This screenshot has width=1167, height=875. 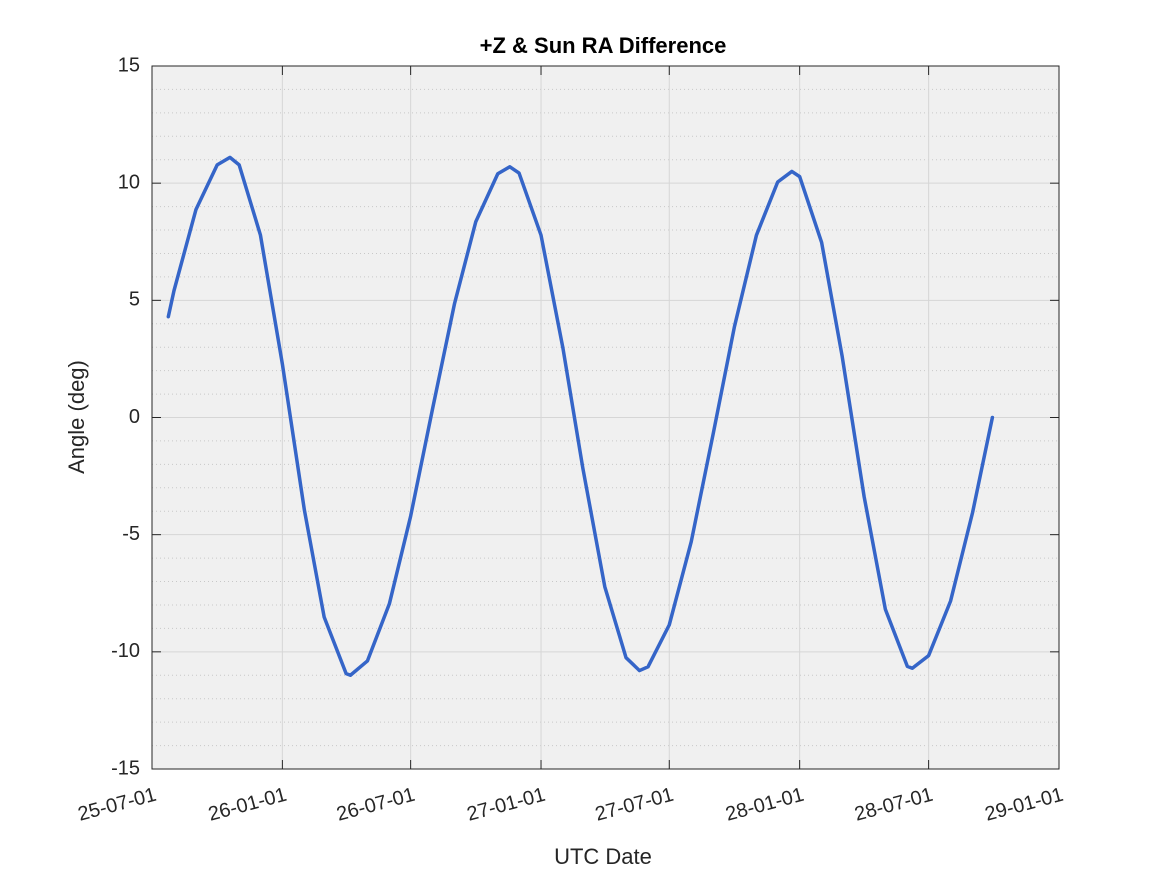 What do you see at coordinates (134, 300) in the screenshot?
I see `y-tick-label: 5` at bounding box center [134, 300].